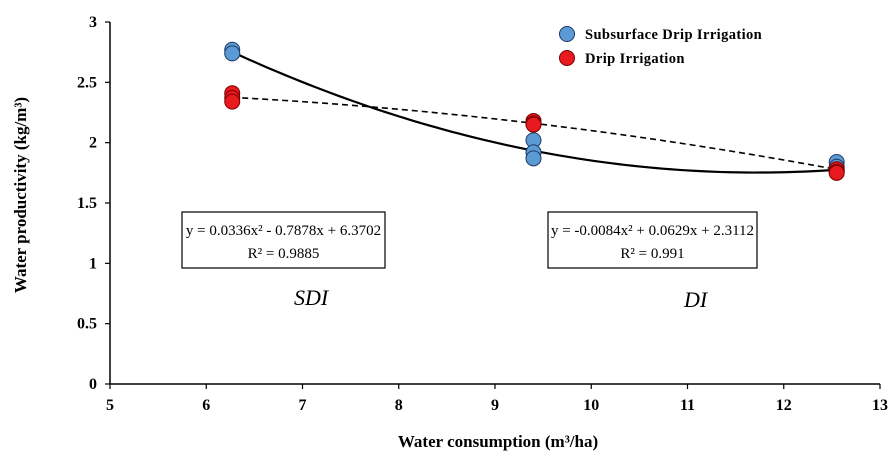 This screenshot has width=890, height=455. Describe the element at coordinates (784, 405) in the screenshot. I see `x-tick-label: 12` at that location.